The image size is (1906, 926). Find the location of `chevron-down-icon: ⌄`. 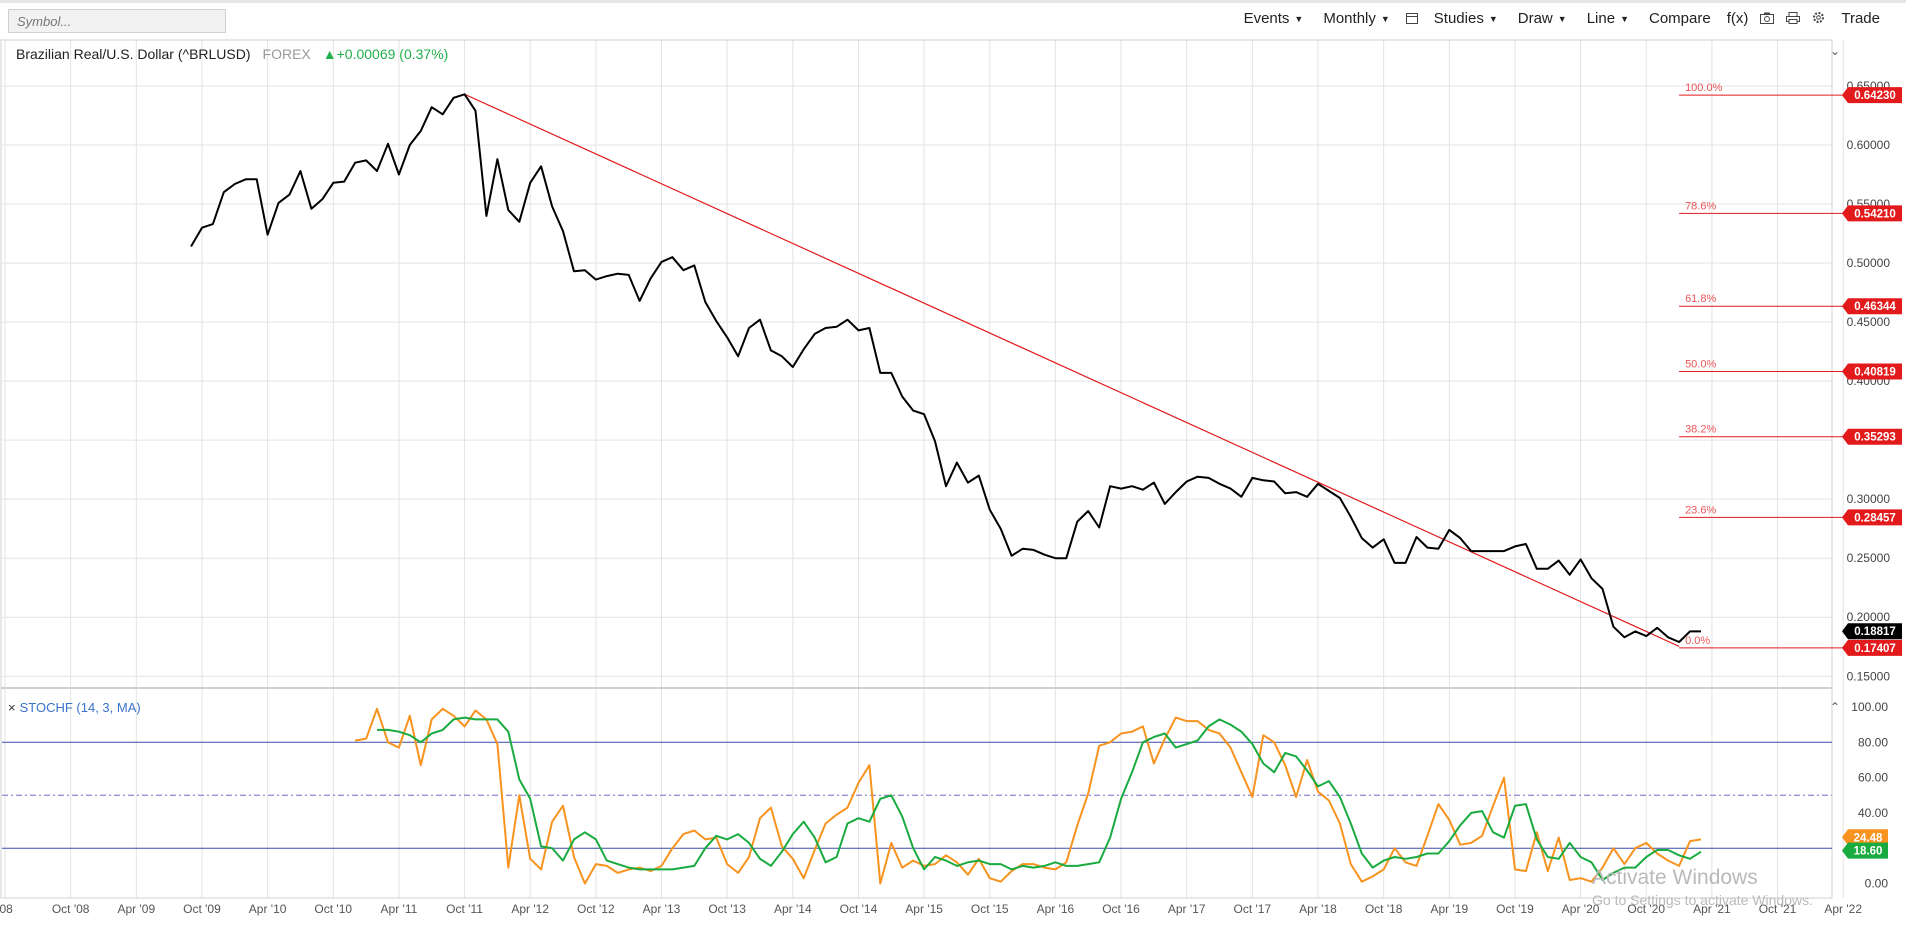

chevron-down-icon: ⌄ is located at coordinates (1835, 51).